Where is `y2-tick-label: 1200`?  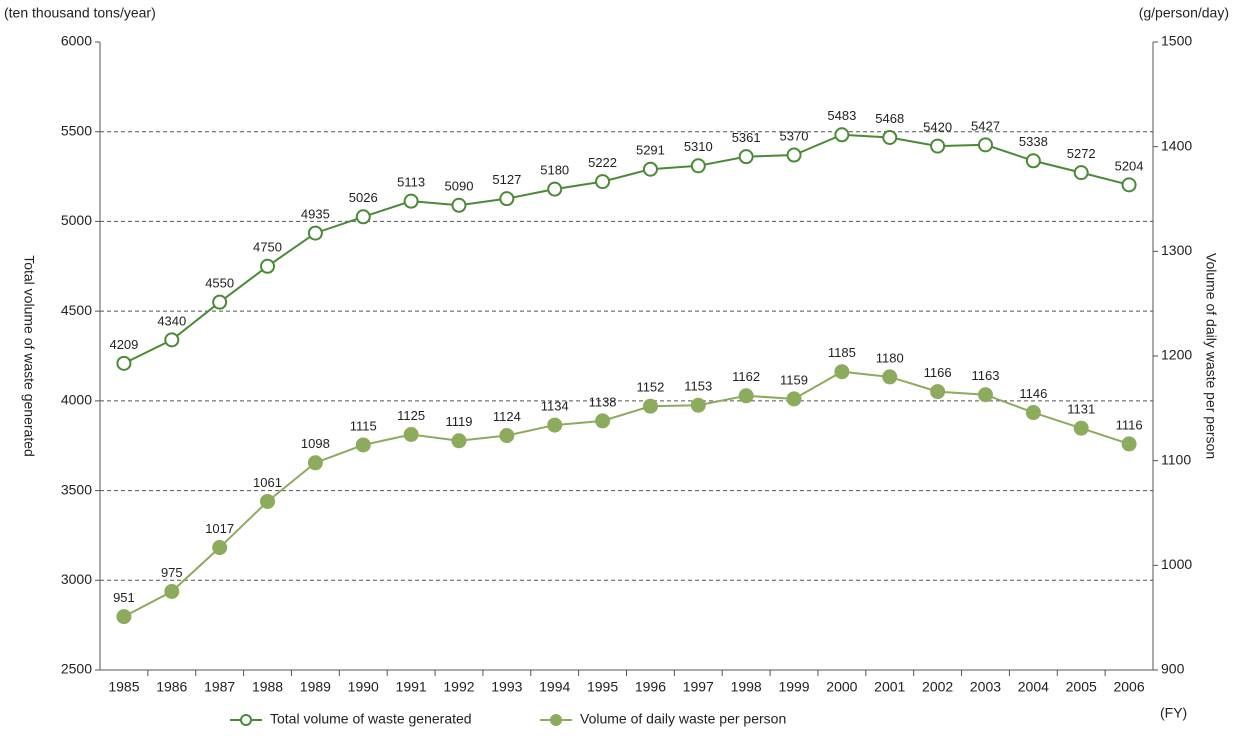 y2-tick-label: 1200 is located at coordinates (1176, 355).